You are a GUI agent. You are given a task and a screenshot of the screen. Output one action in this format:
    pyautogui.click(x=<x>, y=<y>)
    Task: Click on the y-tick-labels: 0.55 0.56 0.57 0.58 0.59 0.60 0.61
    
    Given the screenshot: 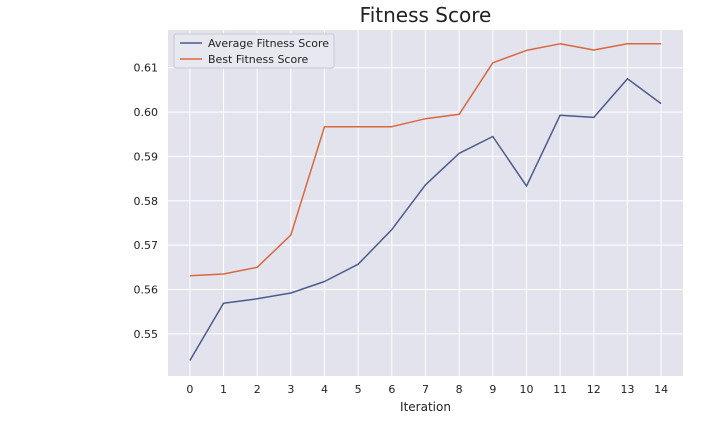 What is the action you would take?
    pyautogui.click(x=146, y=201)
    